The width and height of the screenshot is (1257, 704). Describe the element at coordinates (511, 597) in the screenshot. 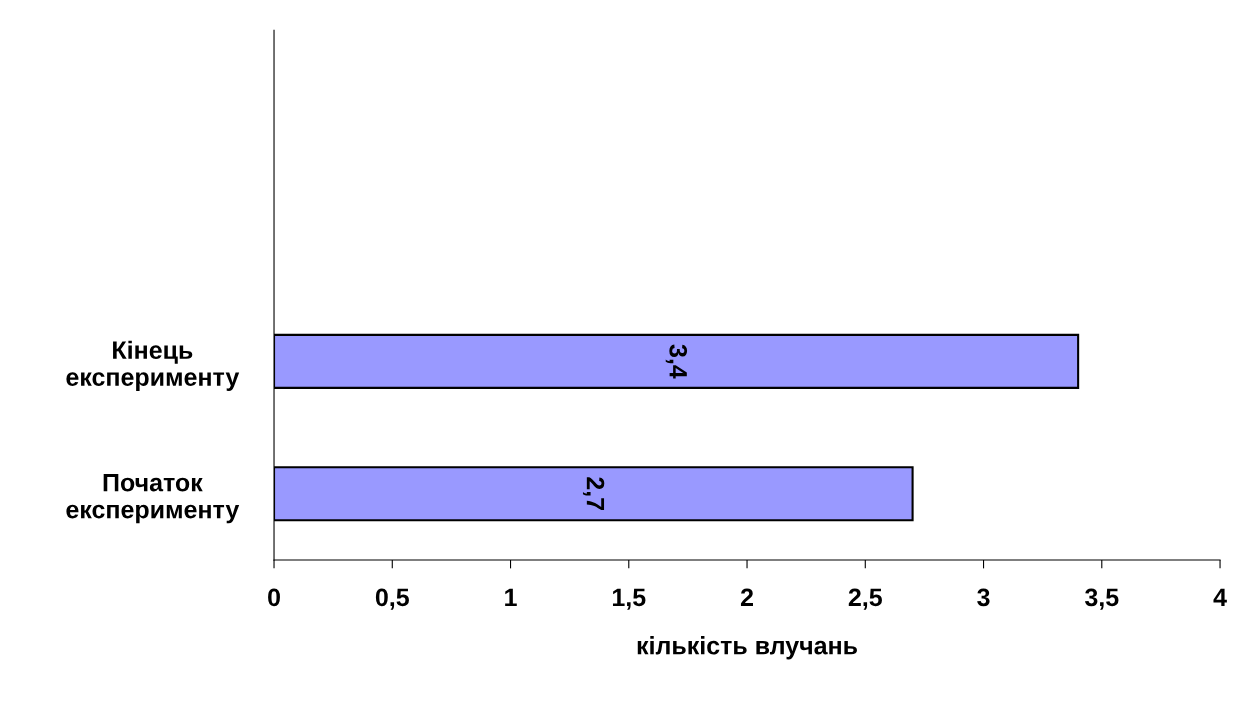

I see `x-tick-label: 1` at that location.